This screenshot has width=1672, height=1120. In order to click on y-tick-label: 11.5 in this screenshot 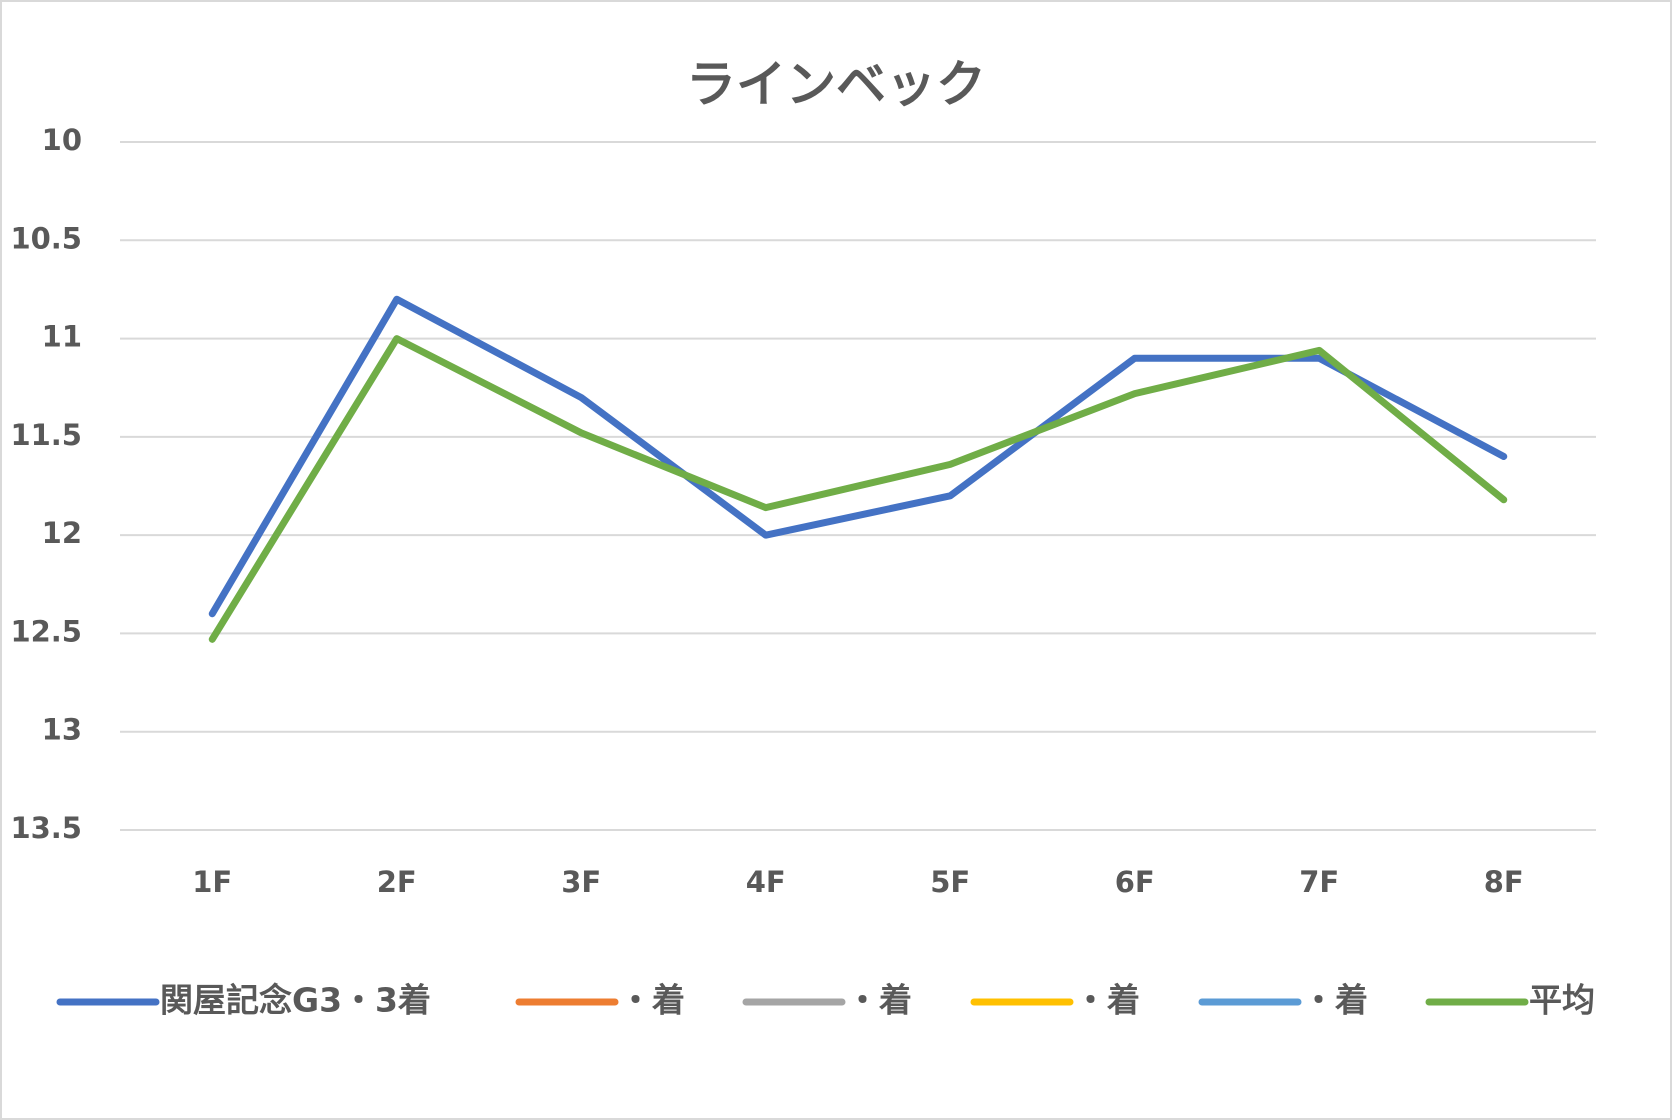, I will do `click(46, 435)`.